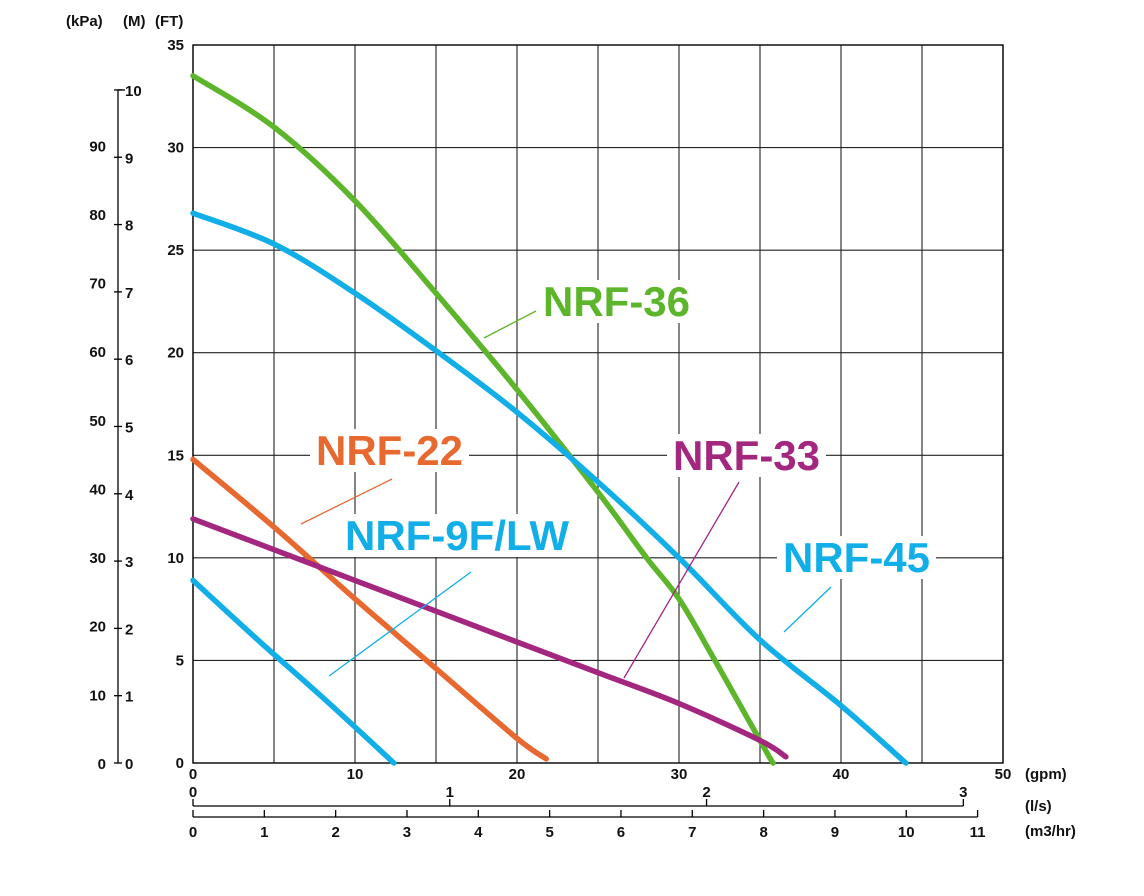  What do you see at coordinates (133, 91) in the screenshot?
I see `y-tick-m: 10` at bounding box center [133, 91].